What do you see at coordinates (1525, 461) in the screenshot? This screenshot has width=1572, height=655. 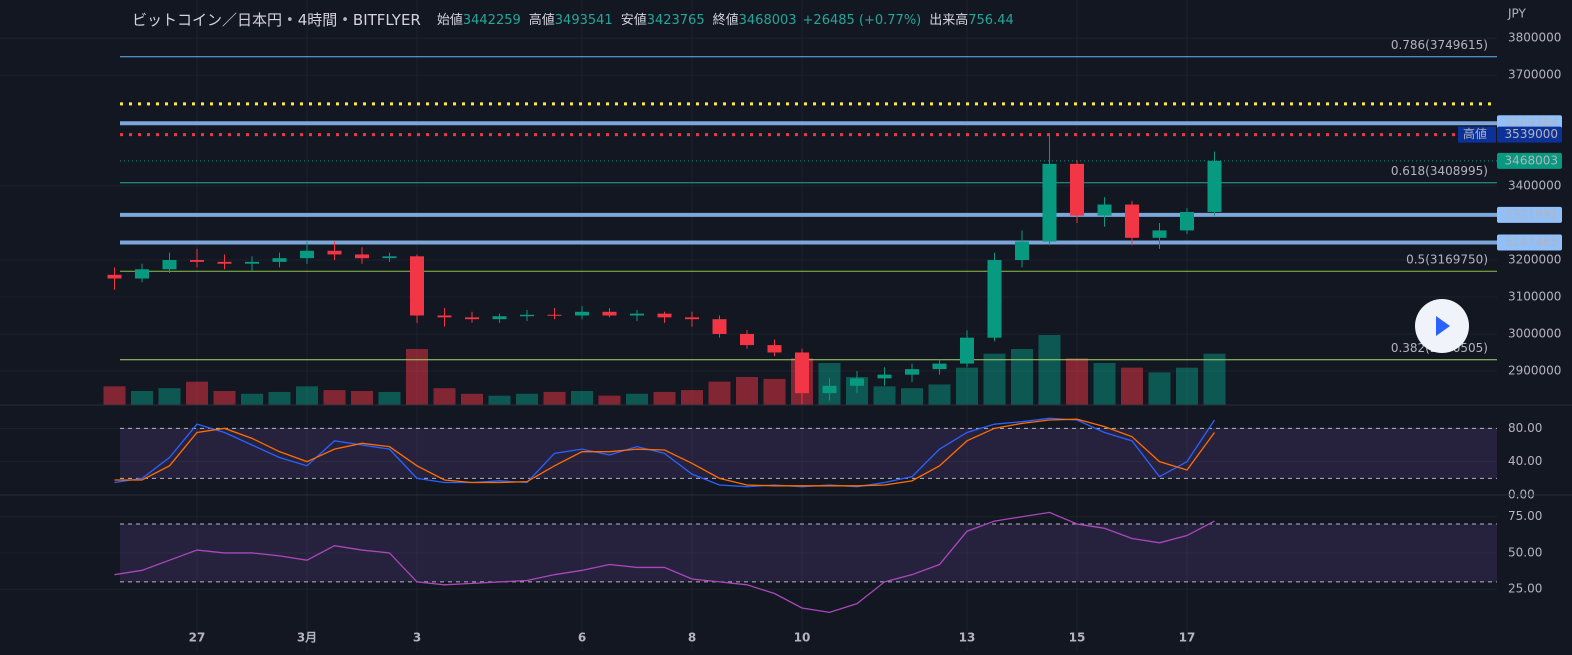 I see `y-tick-label: 40.00` at bounding box center [1525, 461].